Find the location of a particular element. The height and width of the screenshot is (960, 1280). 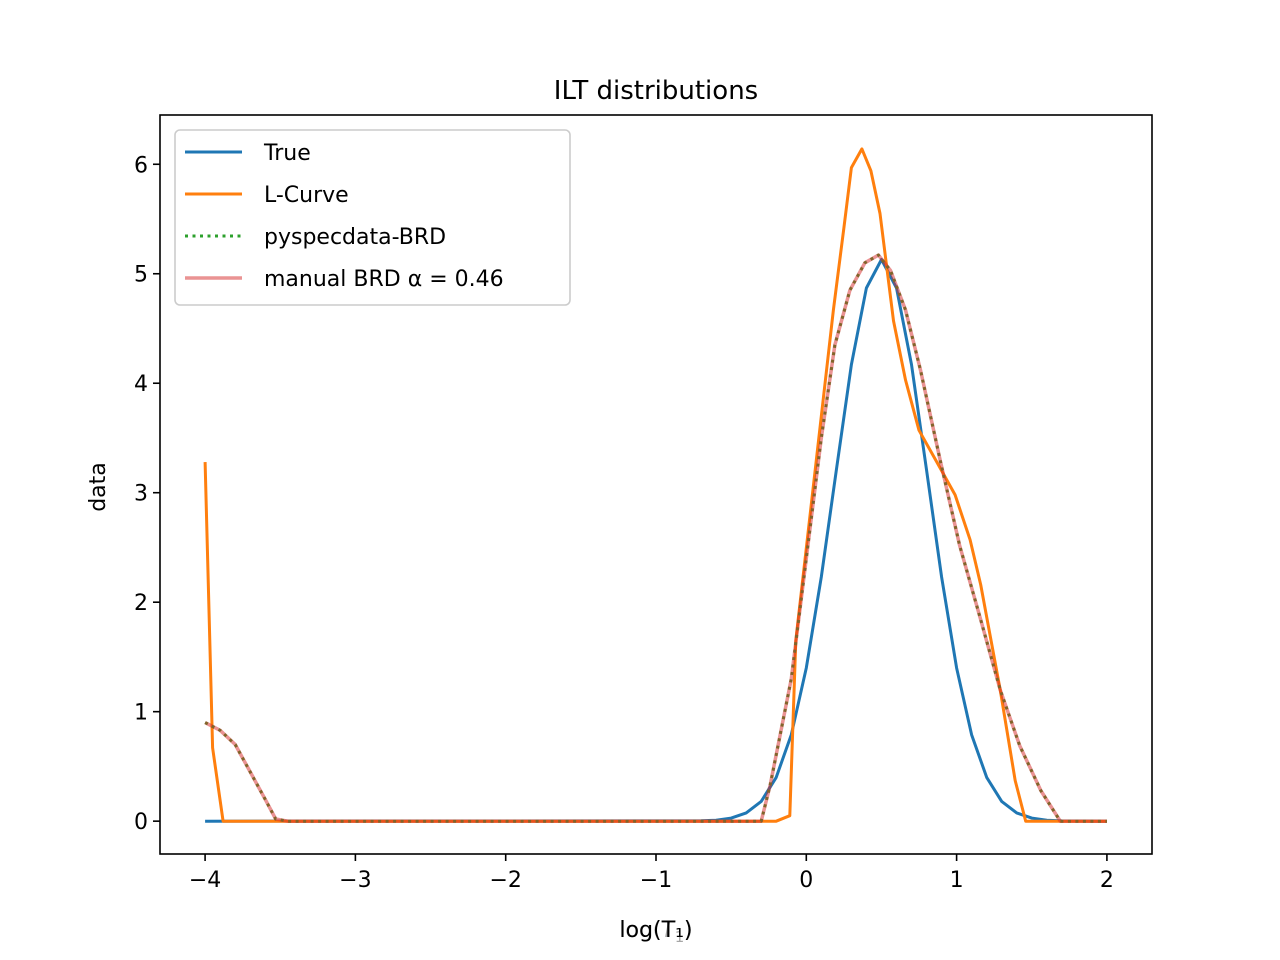

legend-label-2: pyspecdata-BRD is located at coordinates (355, 237).